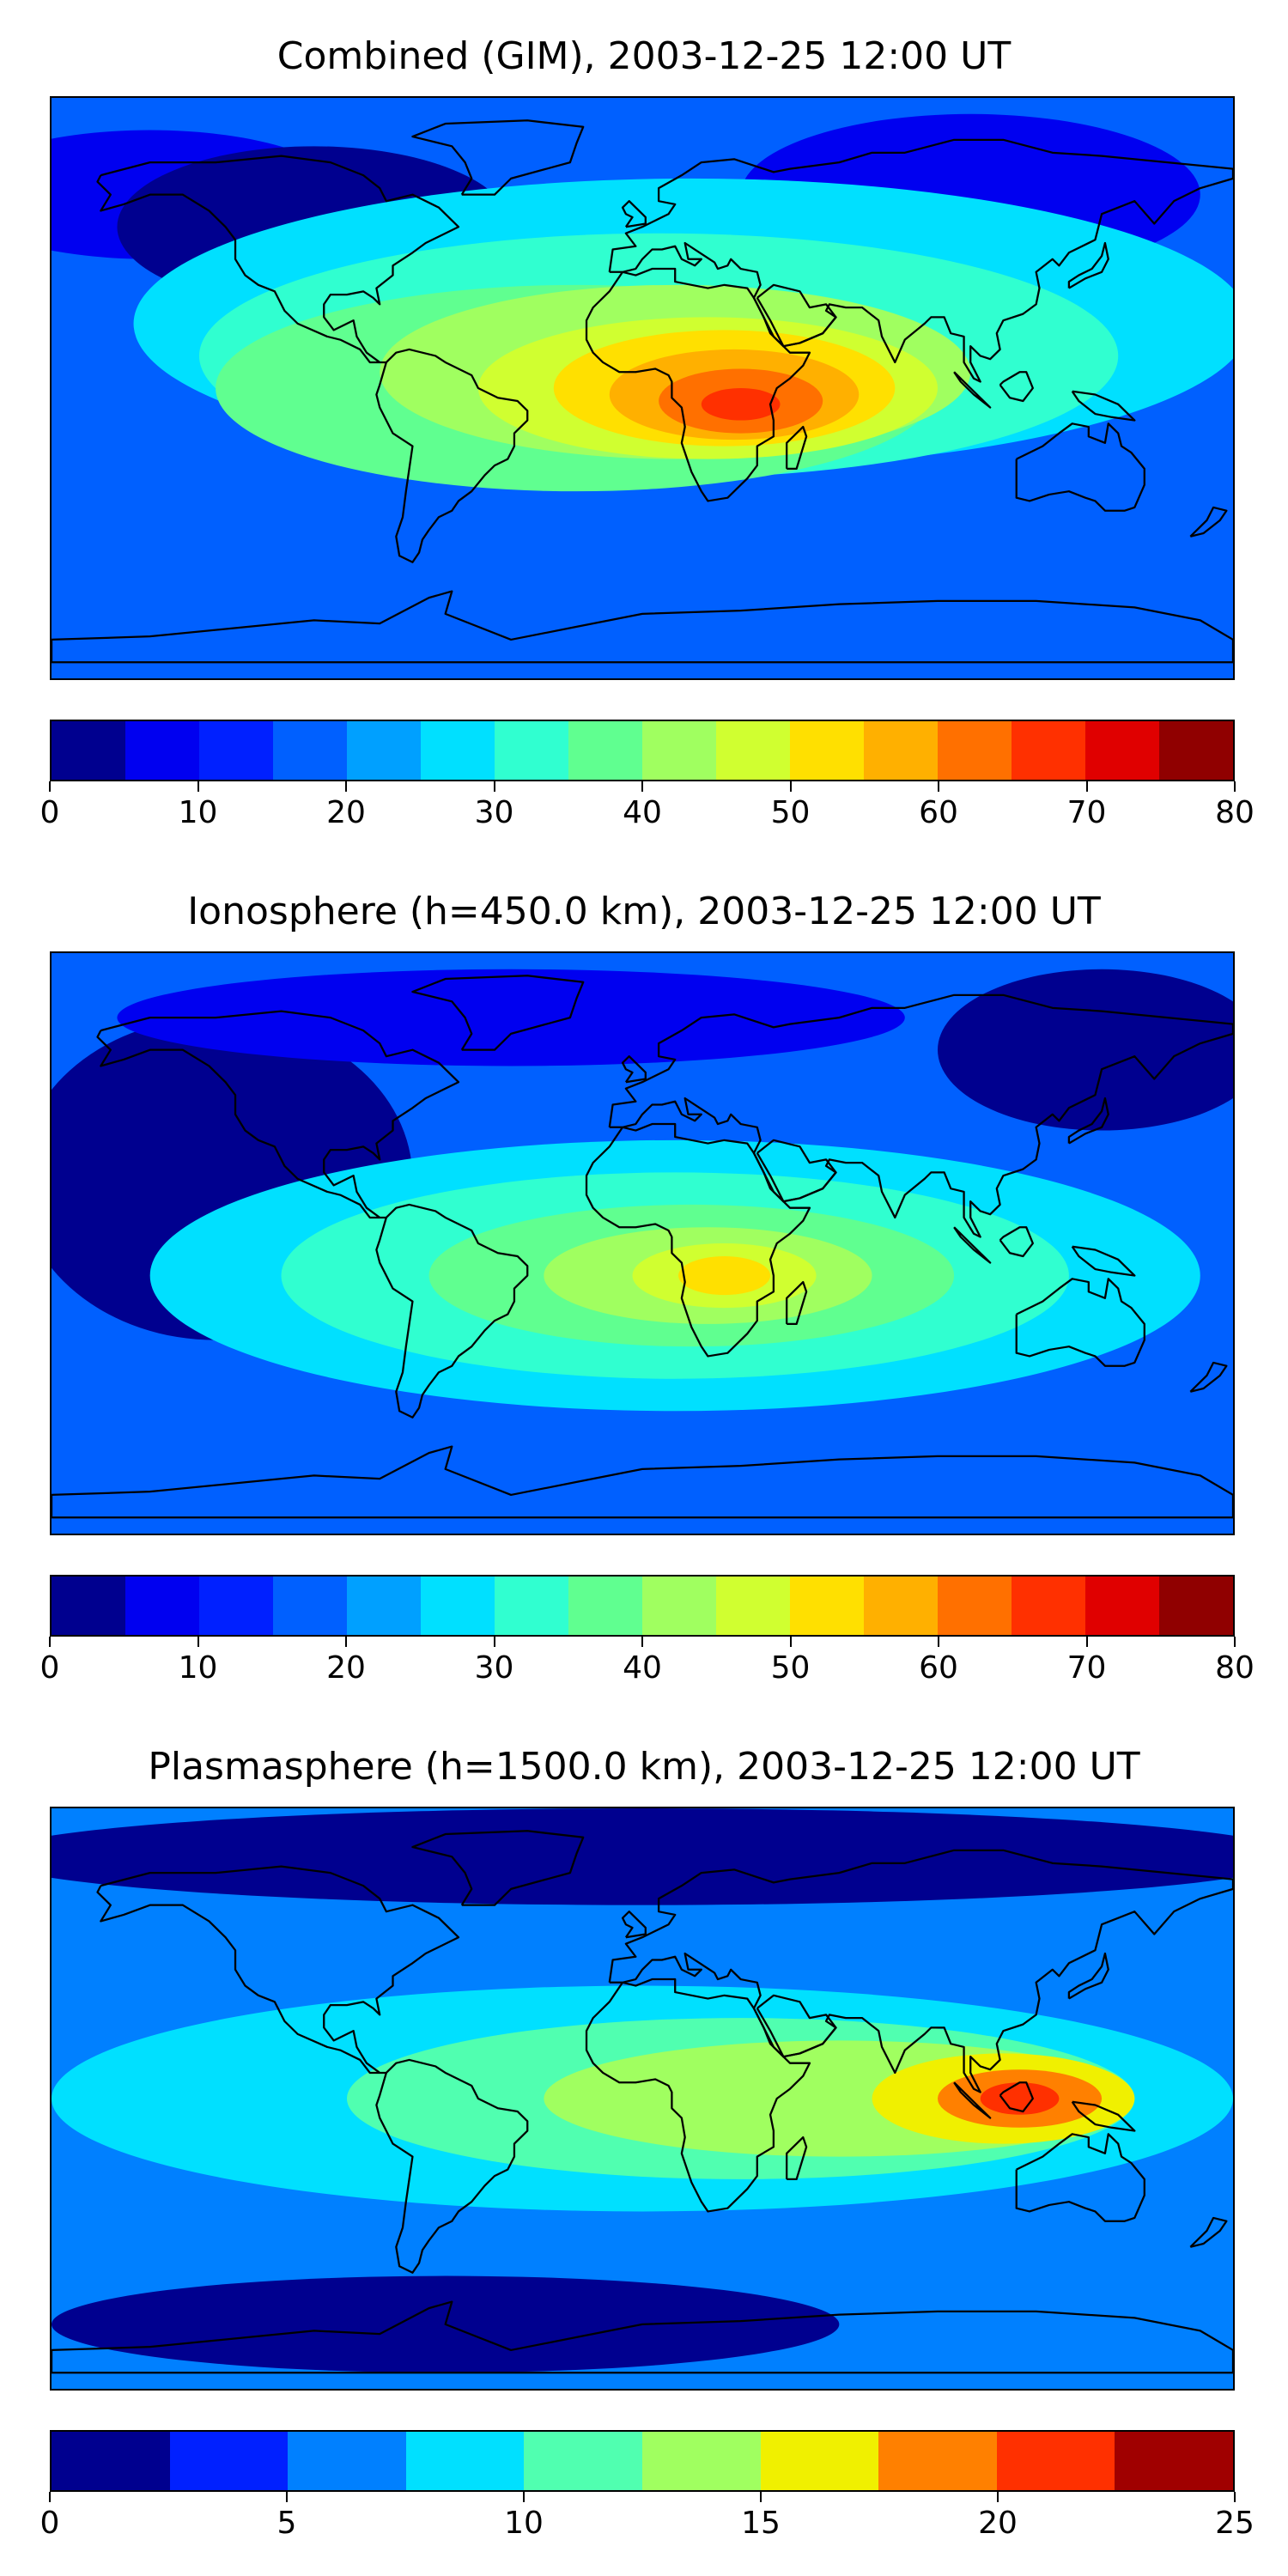  What do you see at coordinates (49, 812) in the screenshot?
I see `colorbar-tick-label: 0` at bounding box center [49, 812].